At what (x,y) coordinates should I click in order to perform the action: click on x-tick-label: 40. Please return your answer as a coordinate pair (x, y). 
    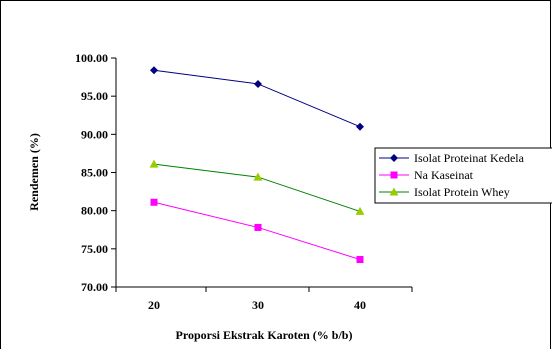
    Looking at the image, I should click on (360, 305).